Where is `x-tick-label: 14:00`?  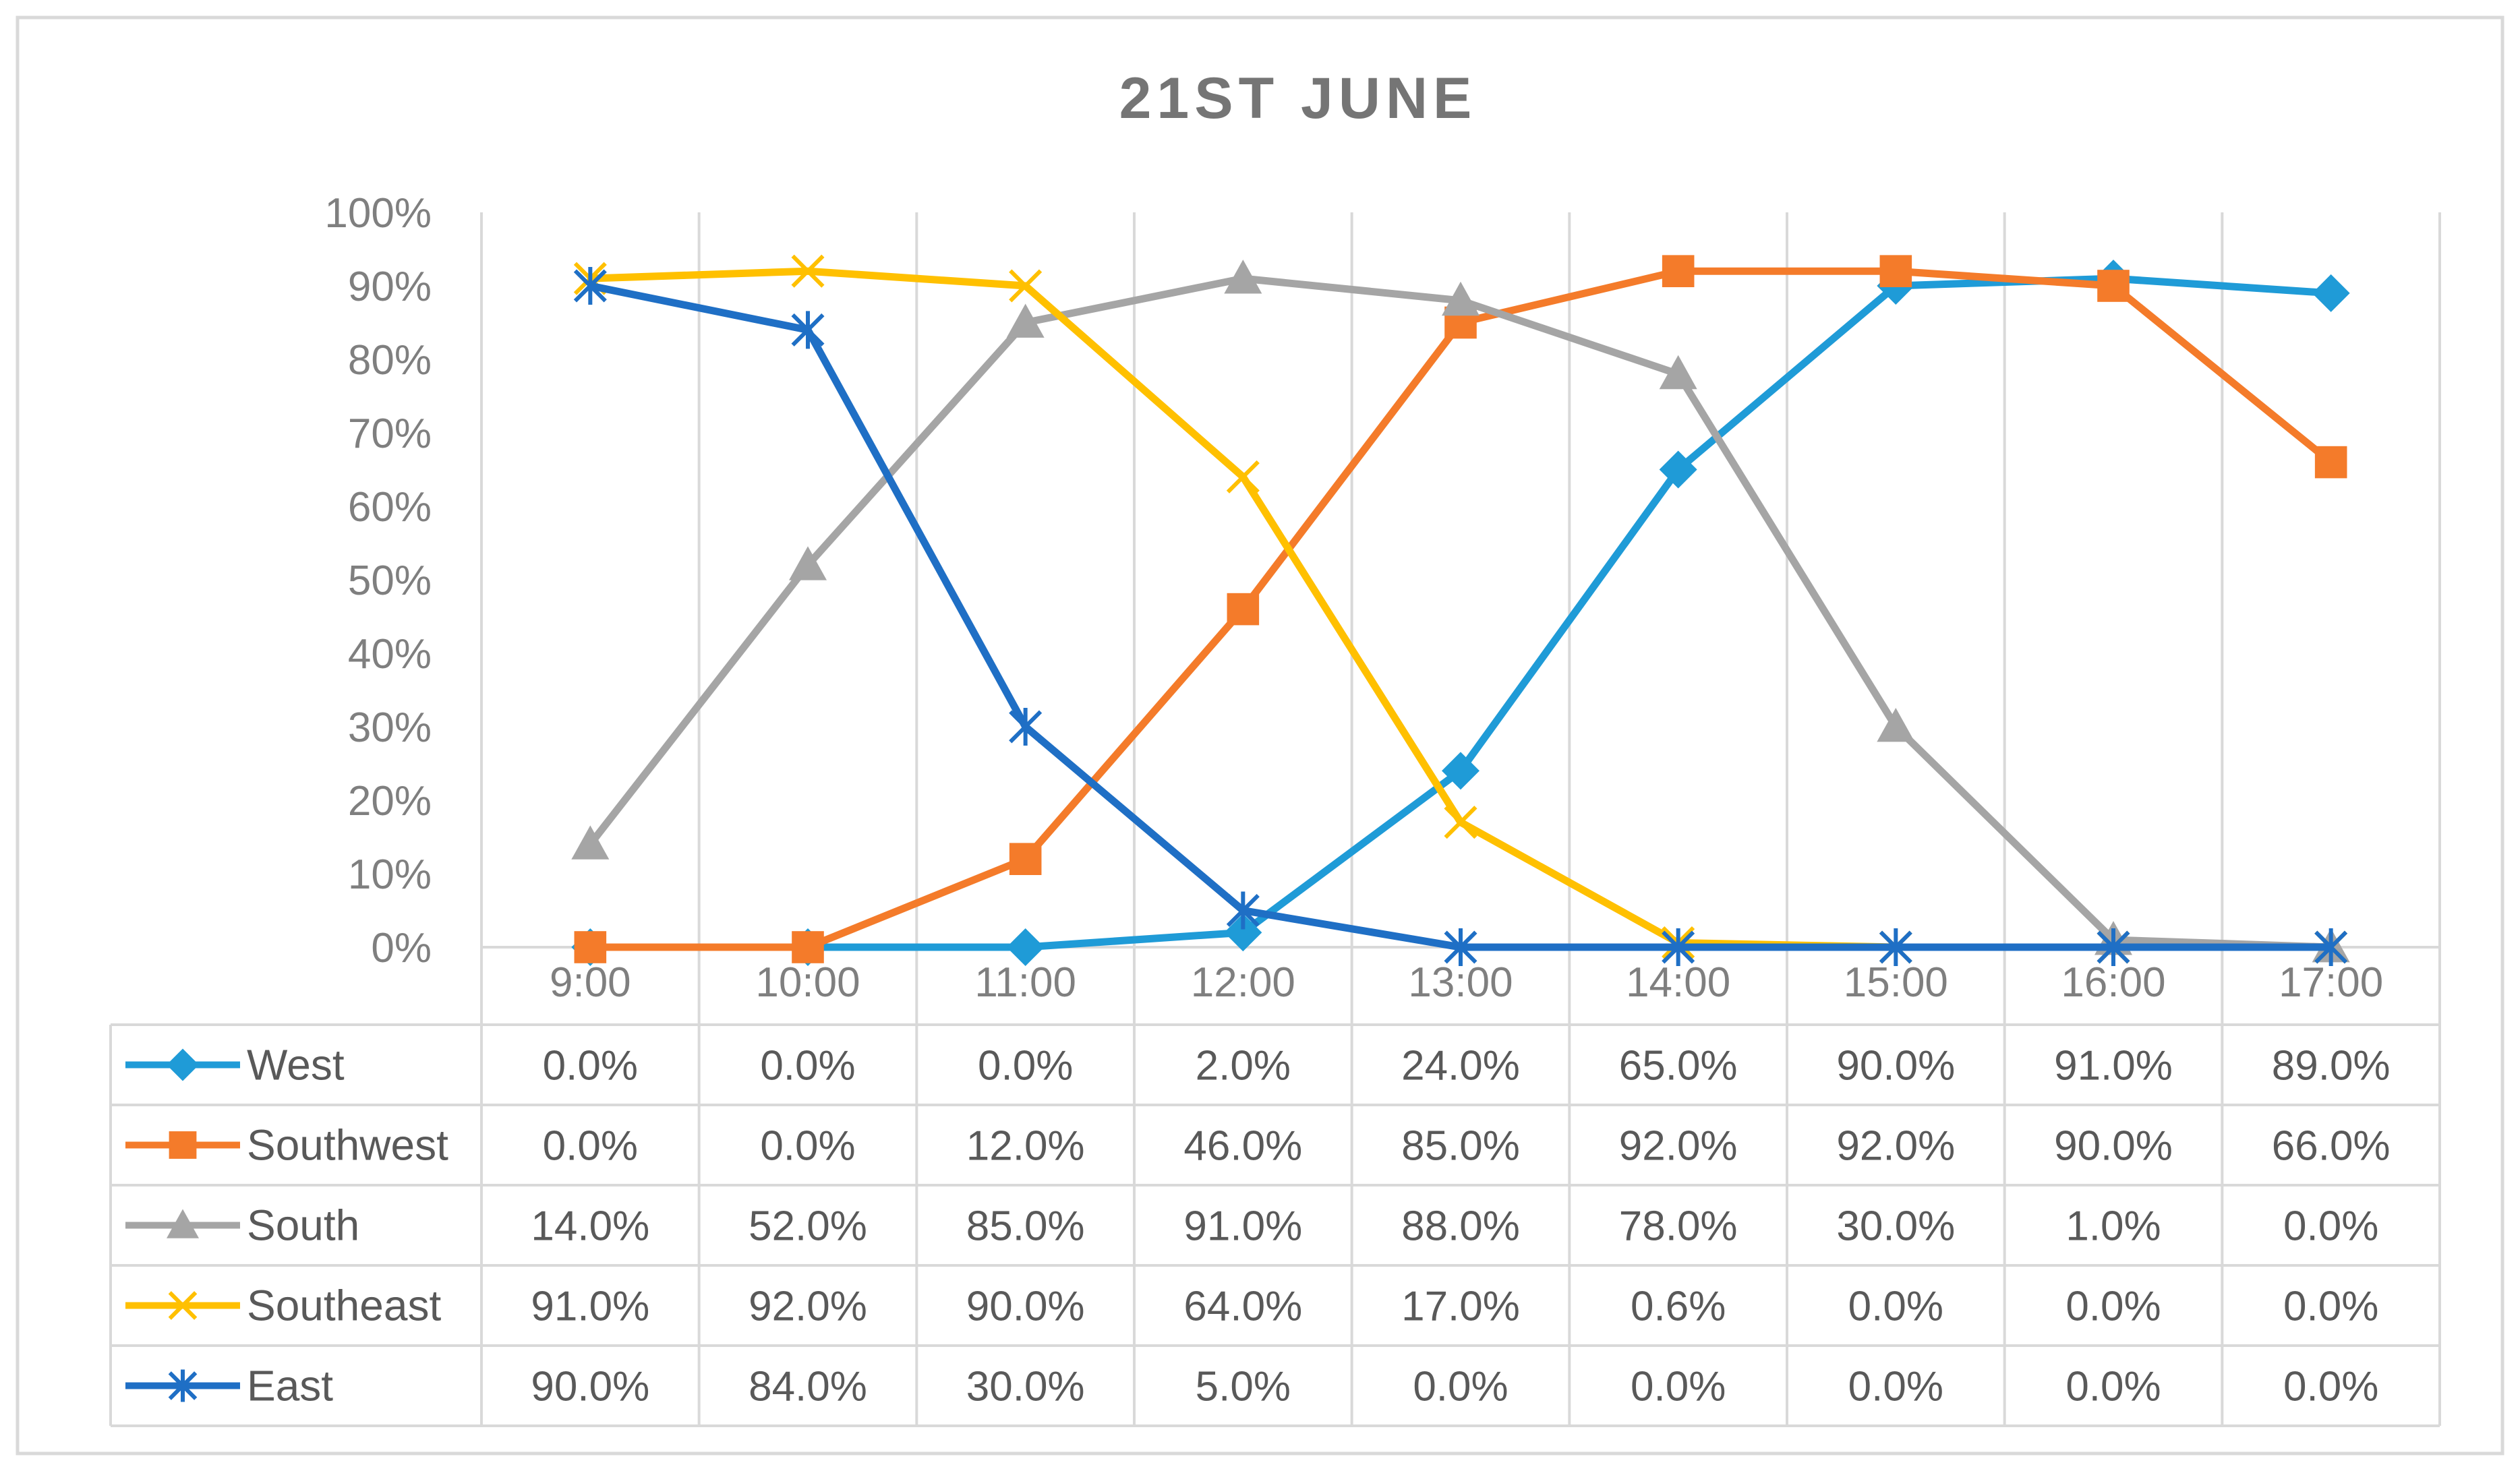
x-tick-label: 14:00 is located at coordinates (1678, 982).